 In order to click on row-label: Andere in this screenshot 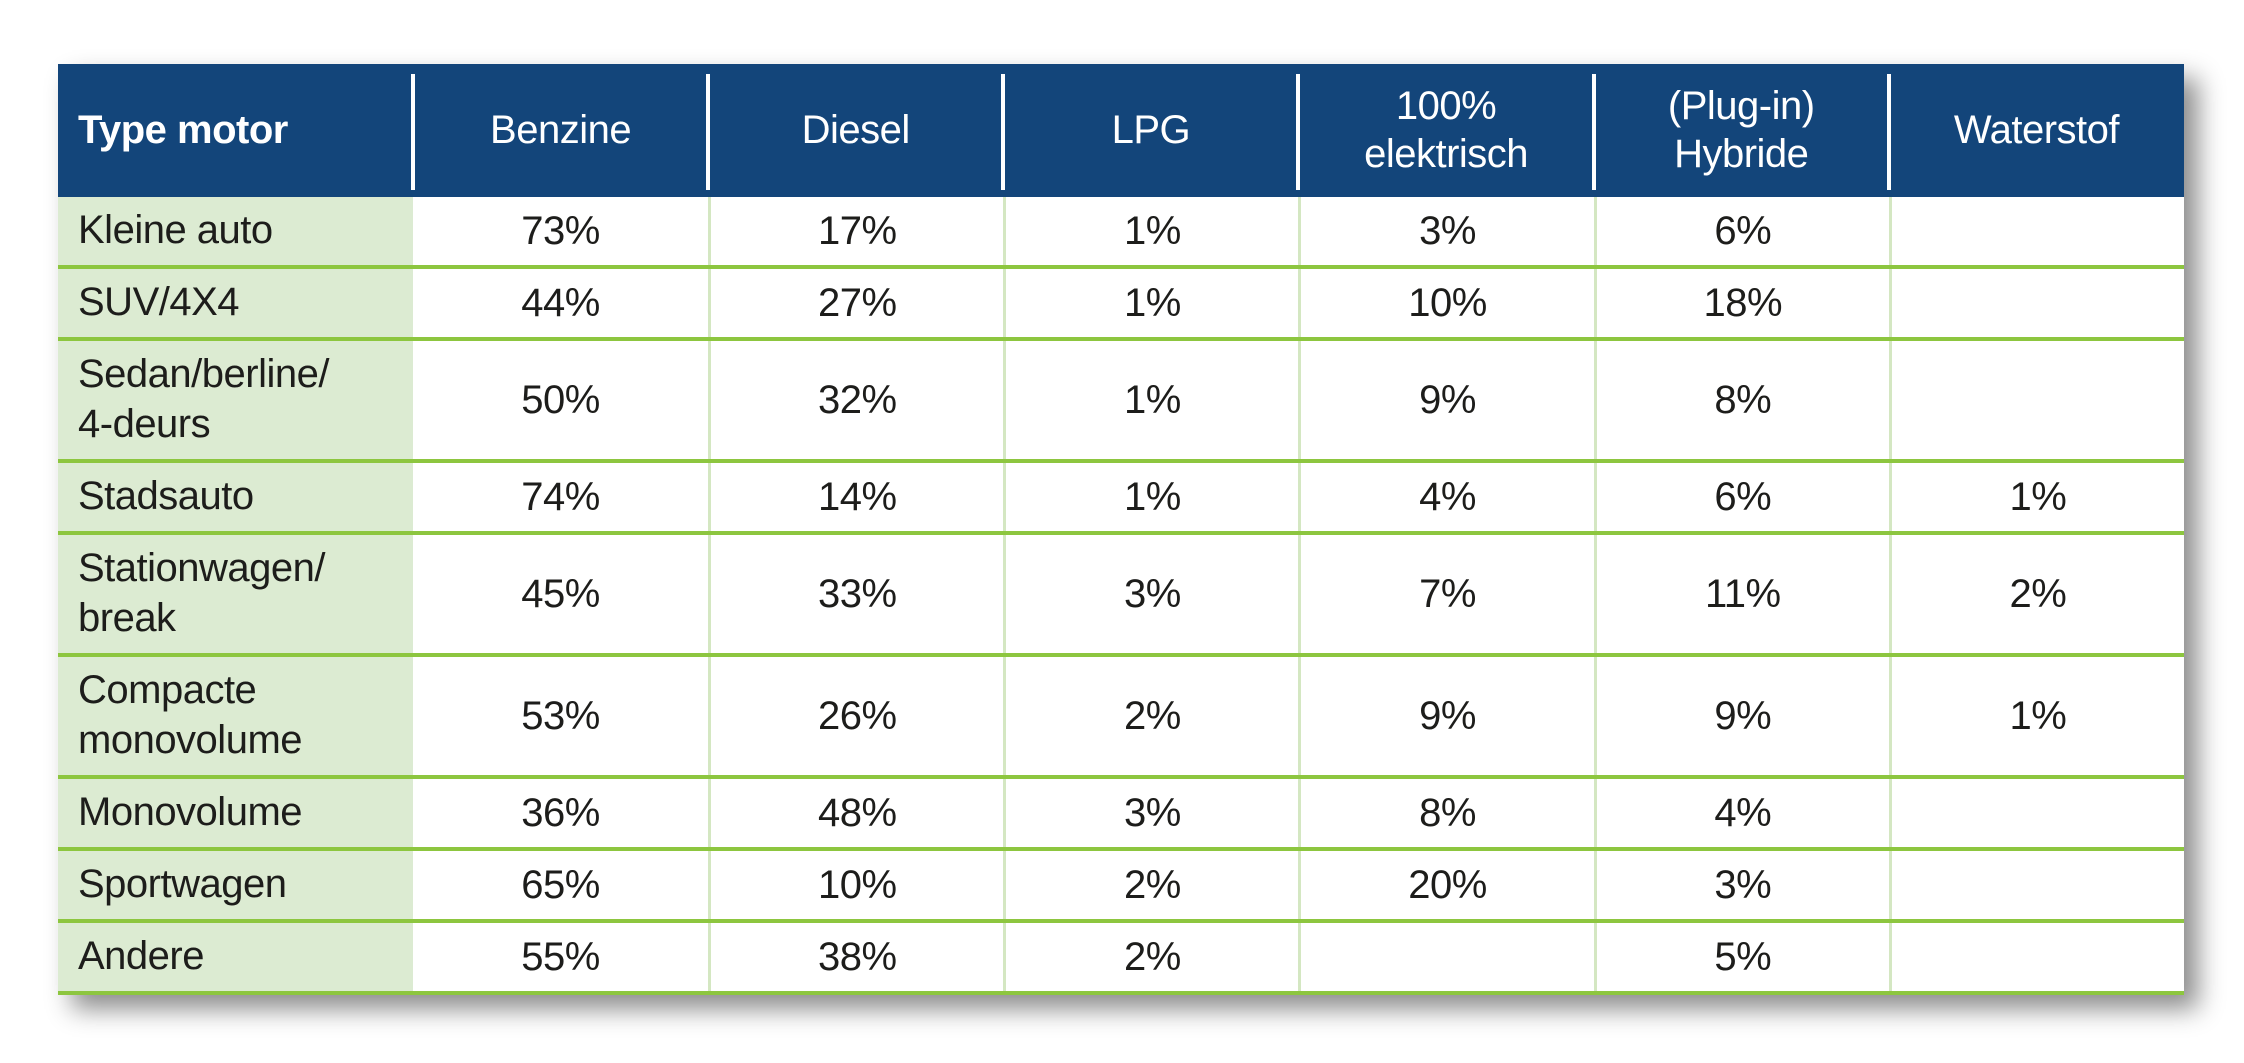, I will do `click(235, 957)`.